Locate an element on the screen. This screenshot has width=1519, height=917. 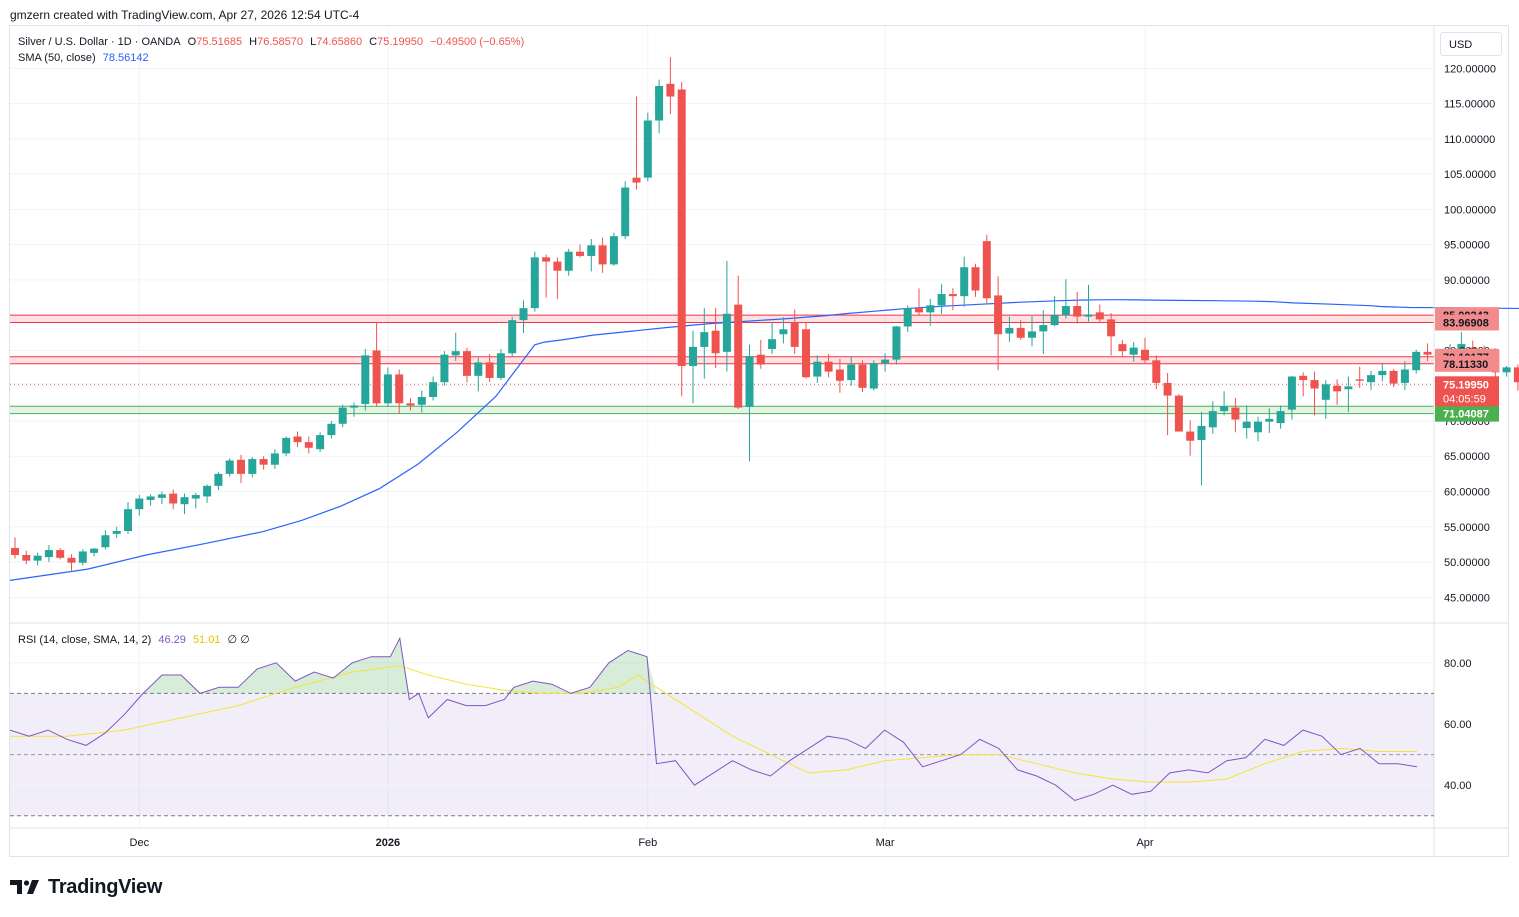
rsi-tick-label: 80.00 is located at coordinates (1458, 664).